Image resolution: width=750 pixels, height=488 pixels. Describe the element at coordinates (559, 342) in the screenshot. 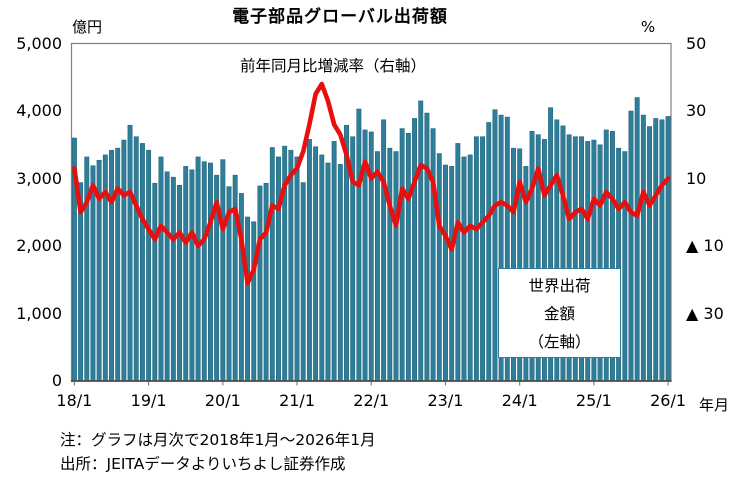

I see `bar-series-label-line3: （左軸）` at that location.